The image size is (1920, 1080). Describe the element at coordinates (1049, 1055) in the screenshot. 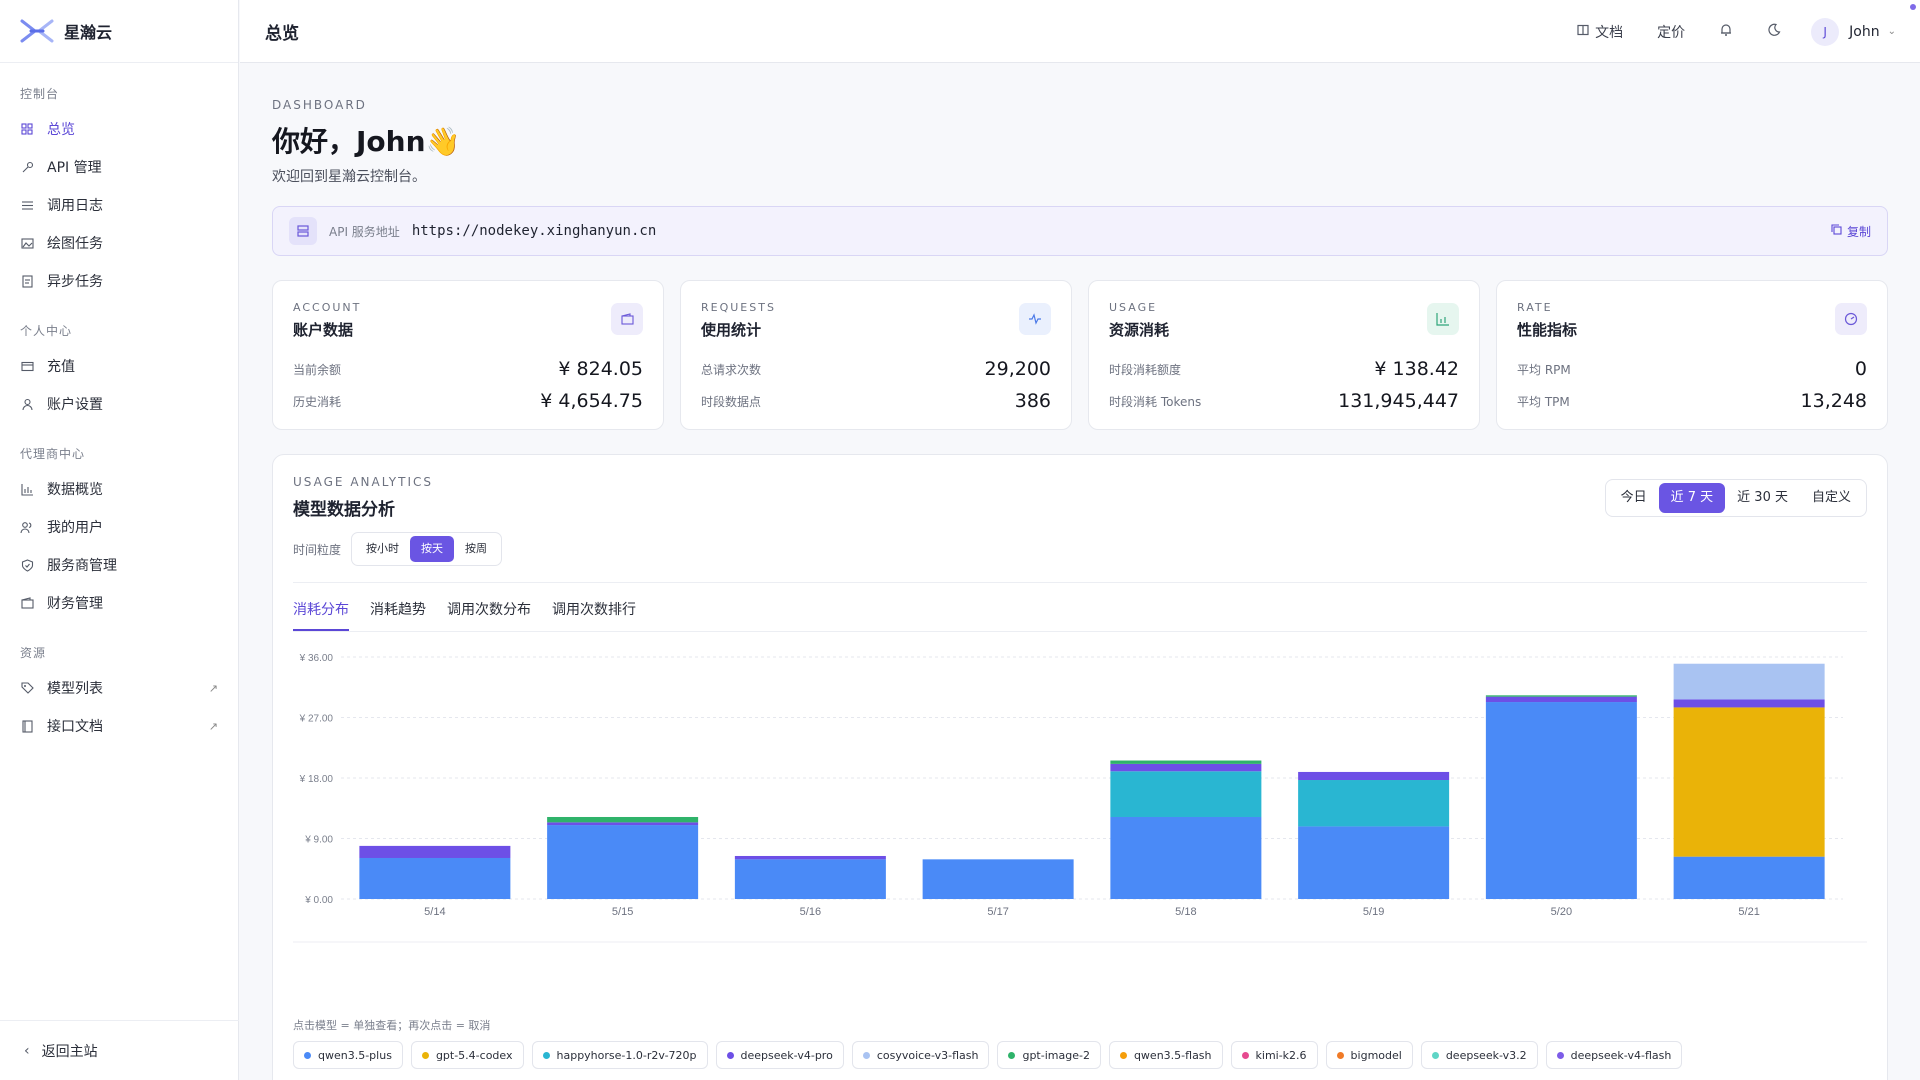

I see `legend-chip: gpt-image-2` at that location.